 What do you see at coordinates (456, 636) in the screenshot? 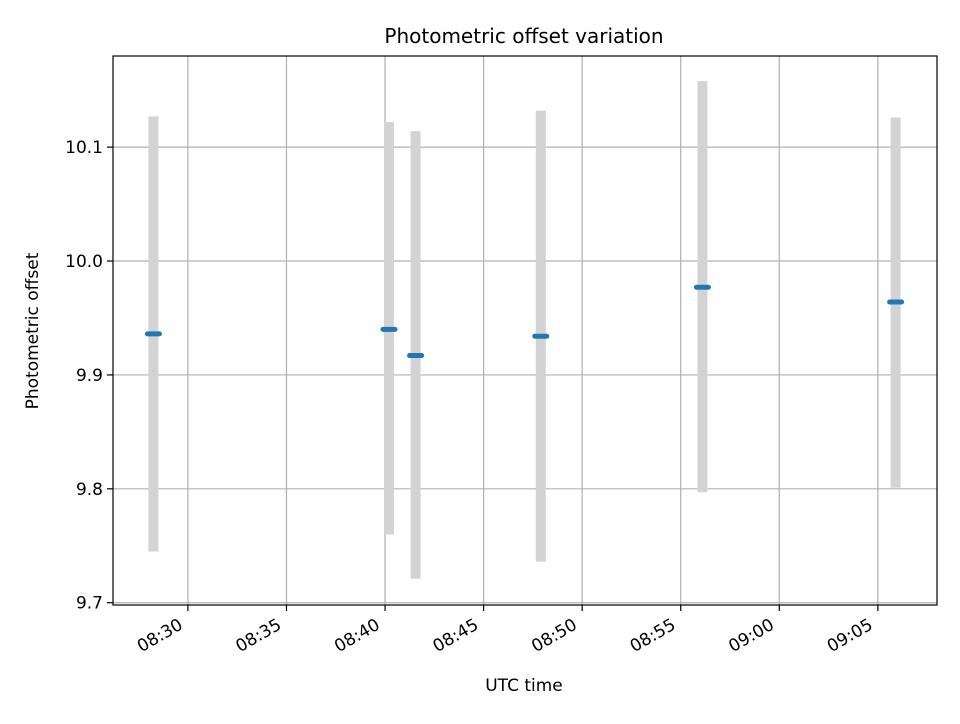
I see `x-tick-label: 08:45` at bounding box center [456, 636].